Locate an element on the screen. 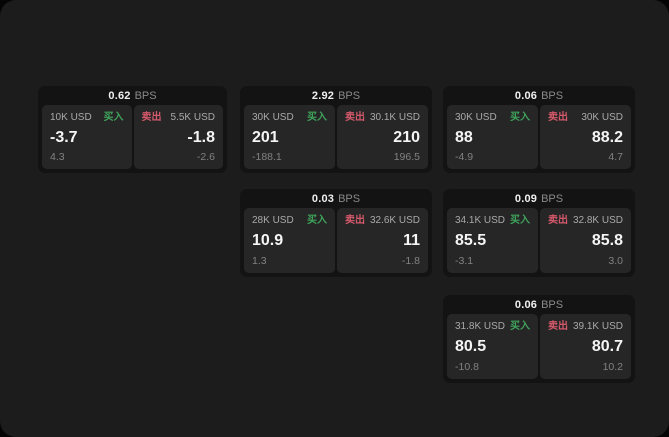 The height and width of the screenshot is (437, 669). sell-panel: 卖出 30.1K USD 210 196.5 is located at coordinates (382, 137).